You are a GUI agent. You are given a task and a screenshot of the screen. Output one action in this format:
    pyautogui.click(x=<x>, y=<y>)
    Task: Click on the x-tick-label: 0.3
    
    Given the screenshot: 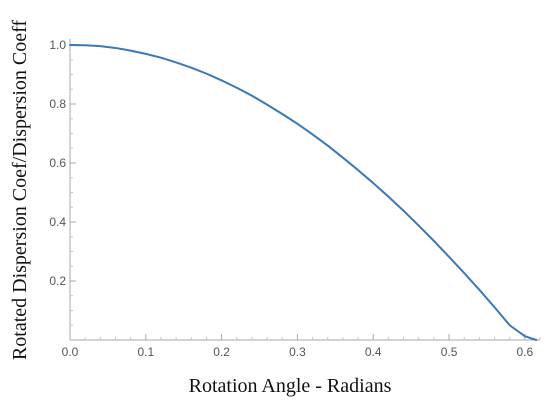 What is the action you would take?
    pyautogui.click(x=297, y=352)
    